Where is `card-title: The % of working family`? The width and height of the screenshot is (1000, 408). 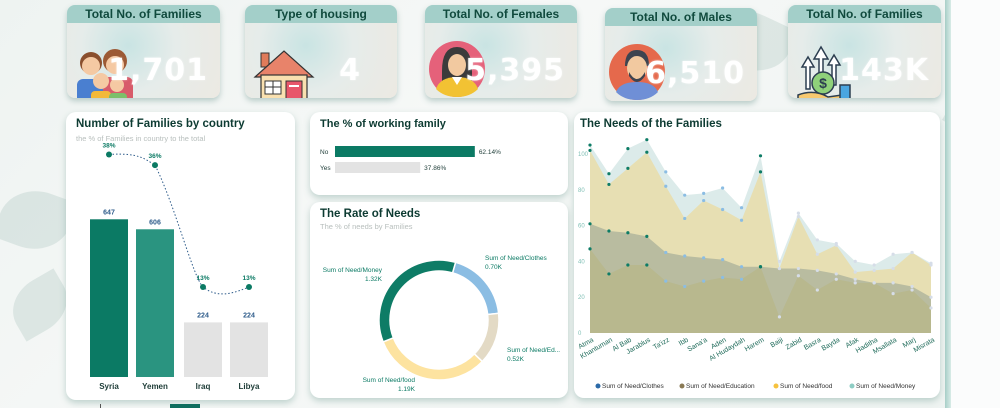
card-title: The % of working family is located at coordinates (383, 124).